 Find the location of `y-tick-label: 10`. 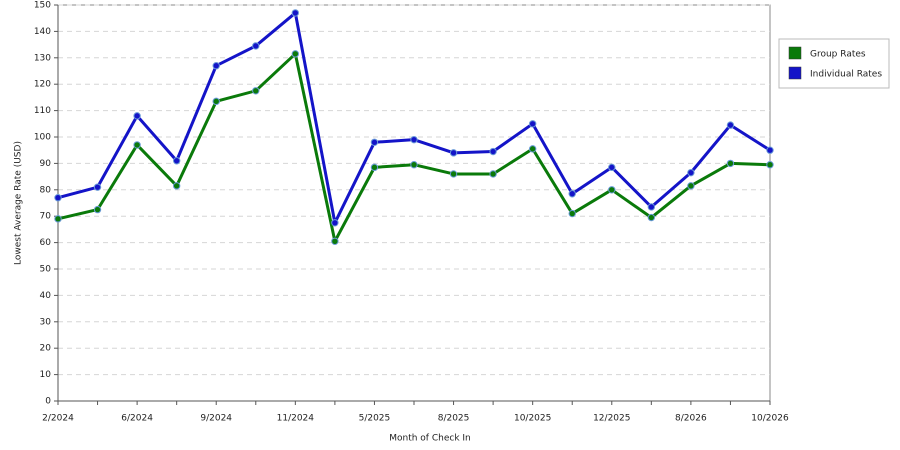

y-tick-label: 10 is located at coordinates (46, 375).